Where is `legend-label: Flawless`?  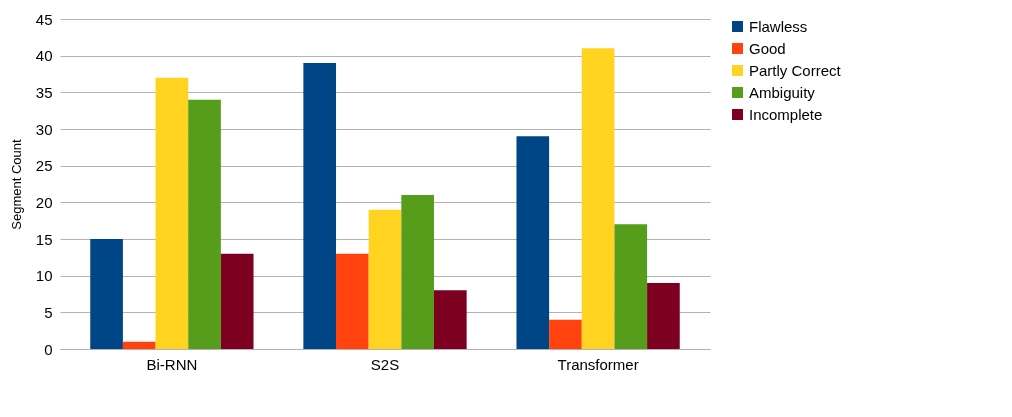 legend-label: Flawless is located at coordinates (778, 26).